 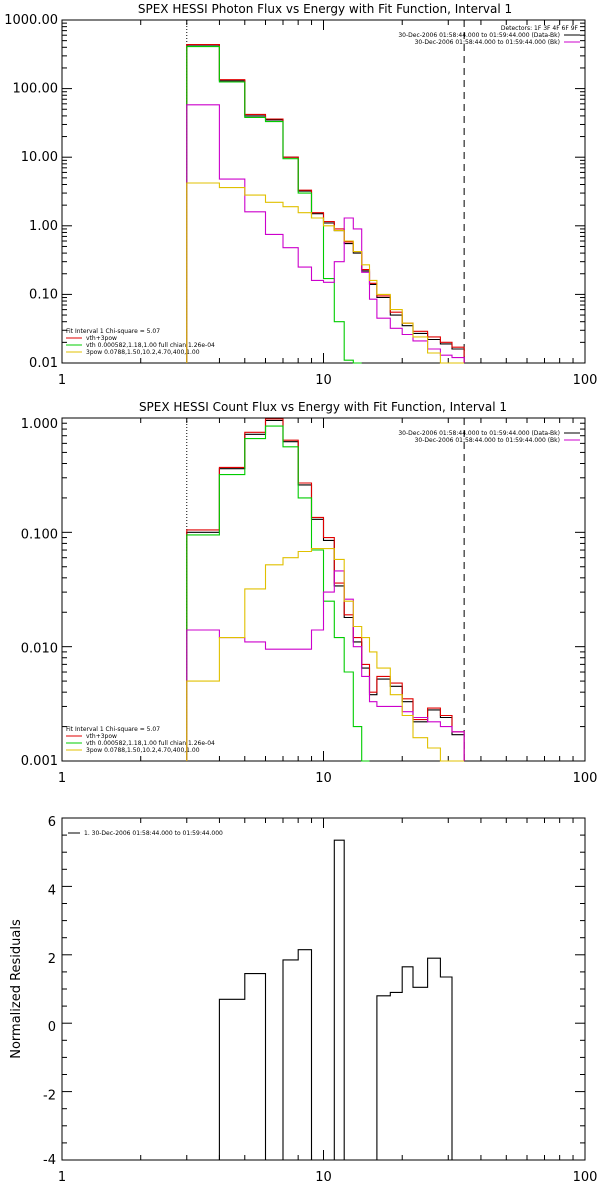 What do you see at coordinates (36, 89) in the screenshot?
I see `photon-flux-y-tick-label: 100.00` at bounding box center [36, 89].